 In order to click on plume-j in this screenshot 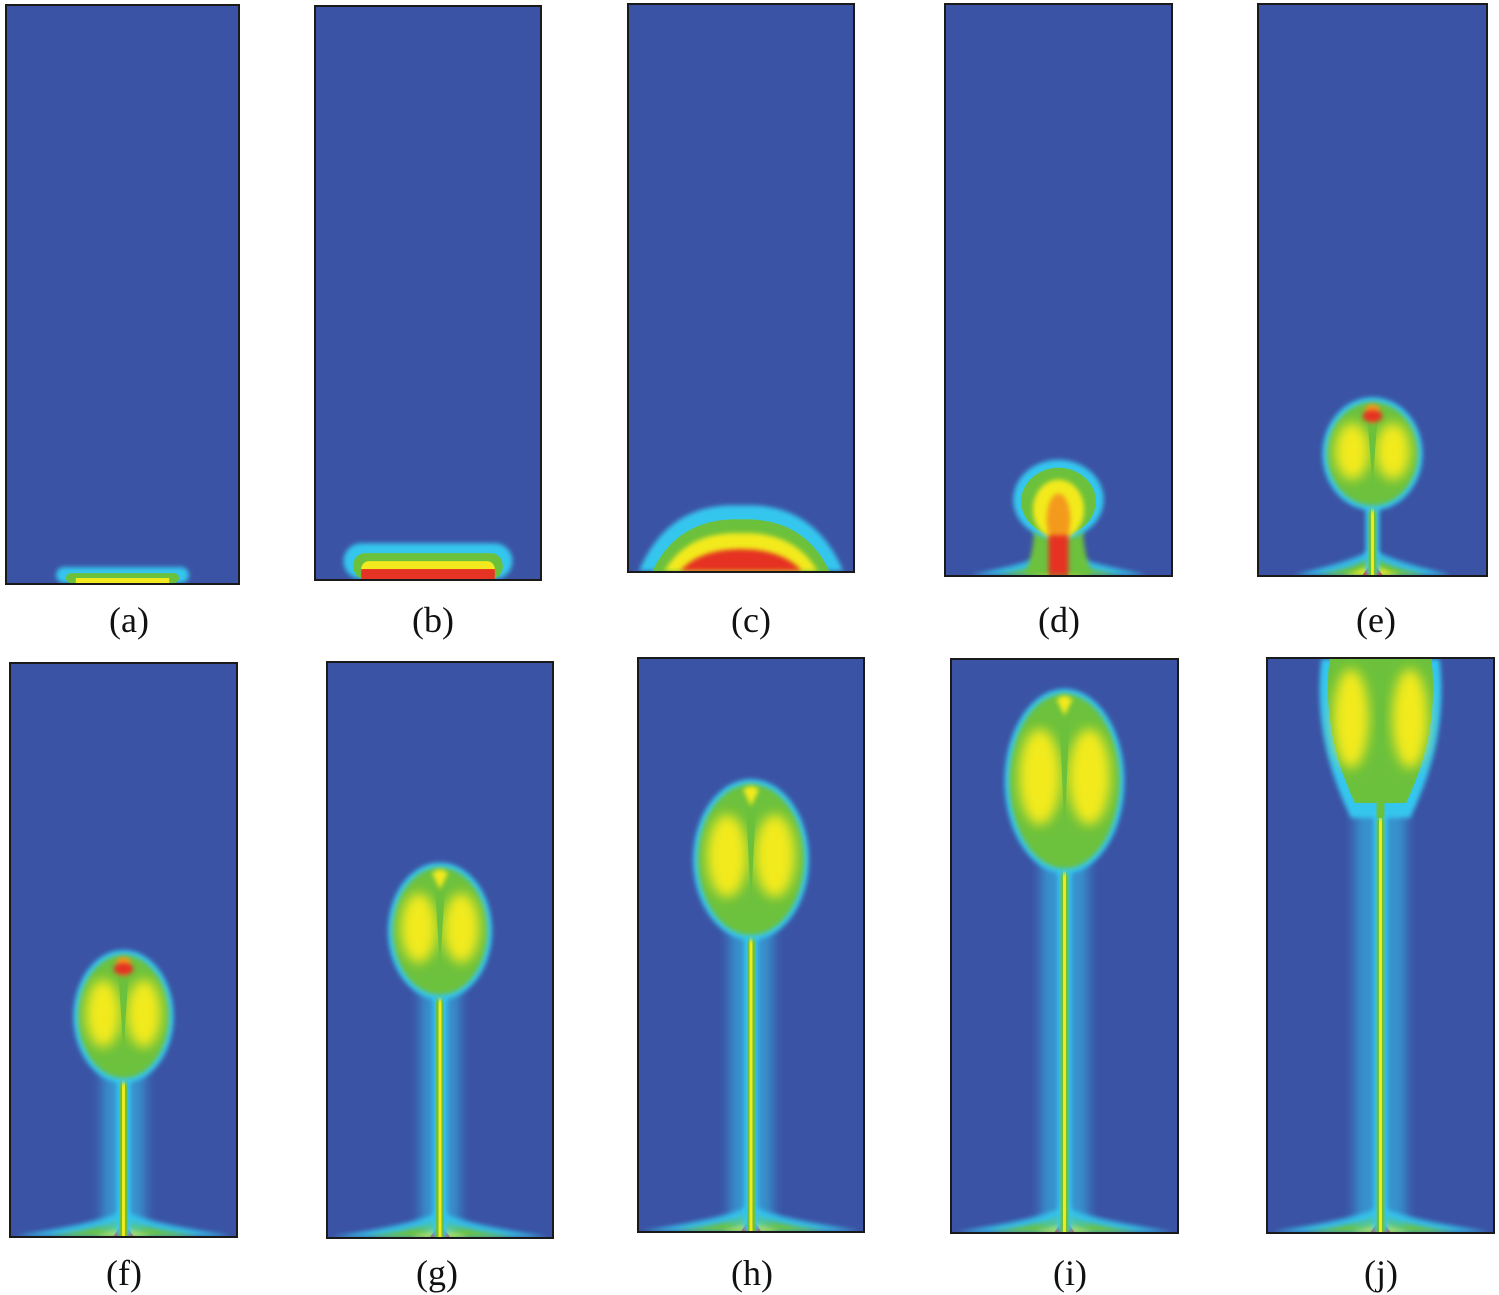, I will do `click(1380, 945)`.